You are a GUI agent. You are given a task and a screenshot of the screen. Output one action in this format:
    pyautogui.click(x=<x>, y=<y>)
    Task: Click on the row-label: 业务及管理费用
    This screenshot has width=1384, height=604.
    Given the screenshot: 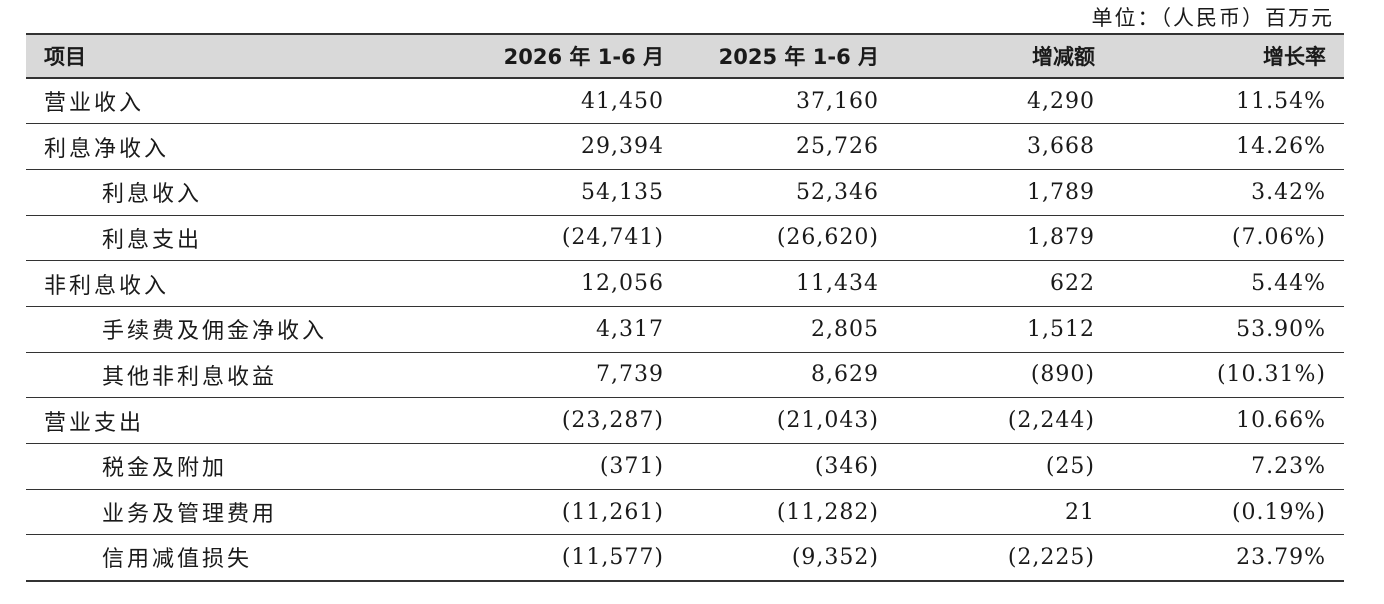 What is the action you would take?
    pyautogui.click(x=241, y=512)
    